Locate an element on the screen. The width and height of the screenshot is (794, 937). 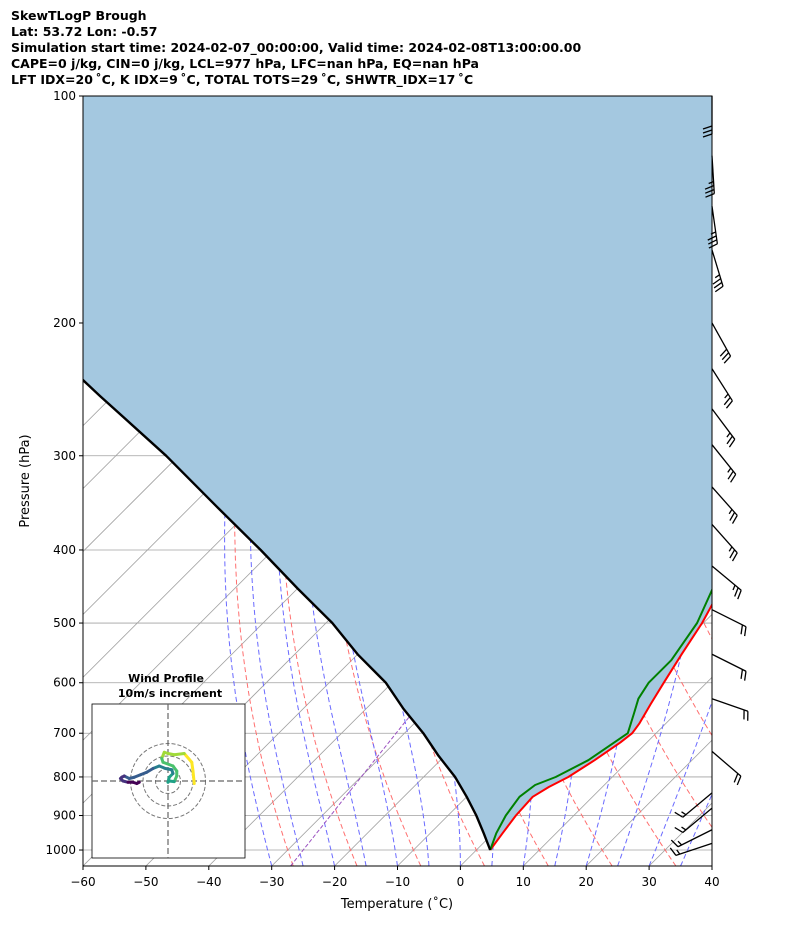
location-line: Lat: 53.72 Lon: -0.57 is located at coordinates (84, 31).